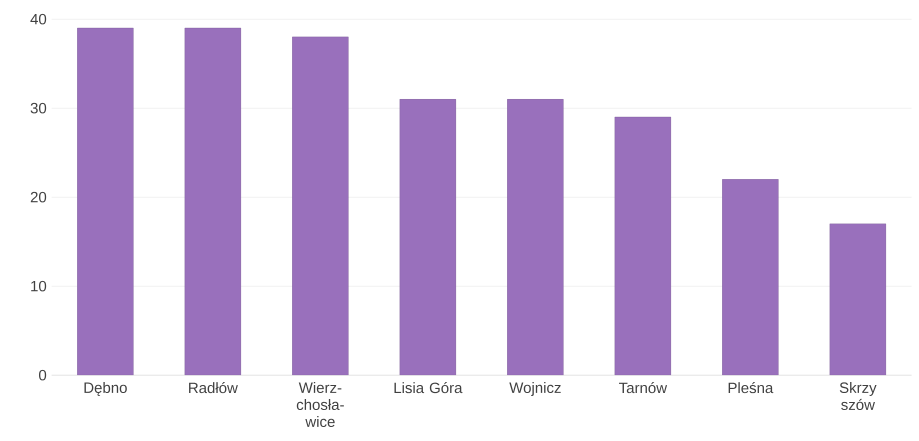 The height and width of the screenshot is (441, 919). Describe the element at coordinates (320, 404) in the screenshot. I see `x-tick-label: Wierz- chosła- wice` at that location.